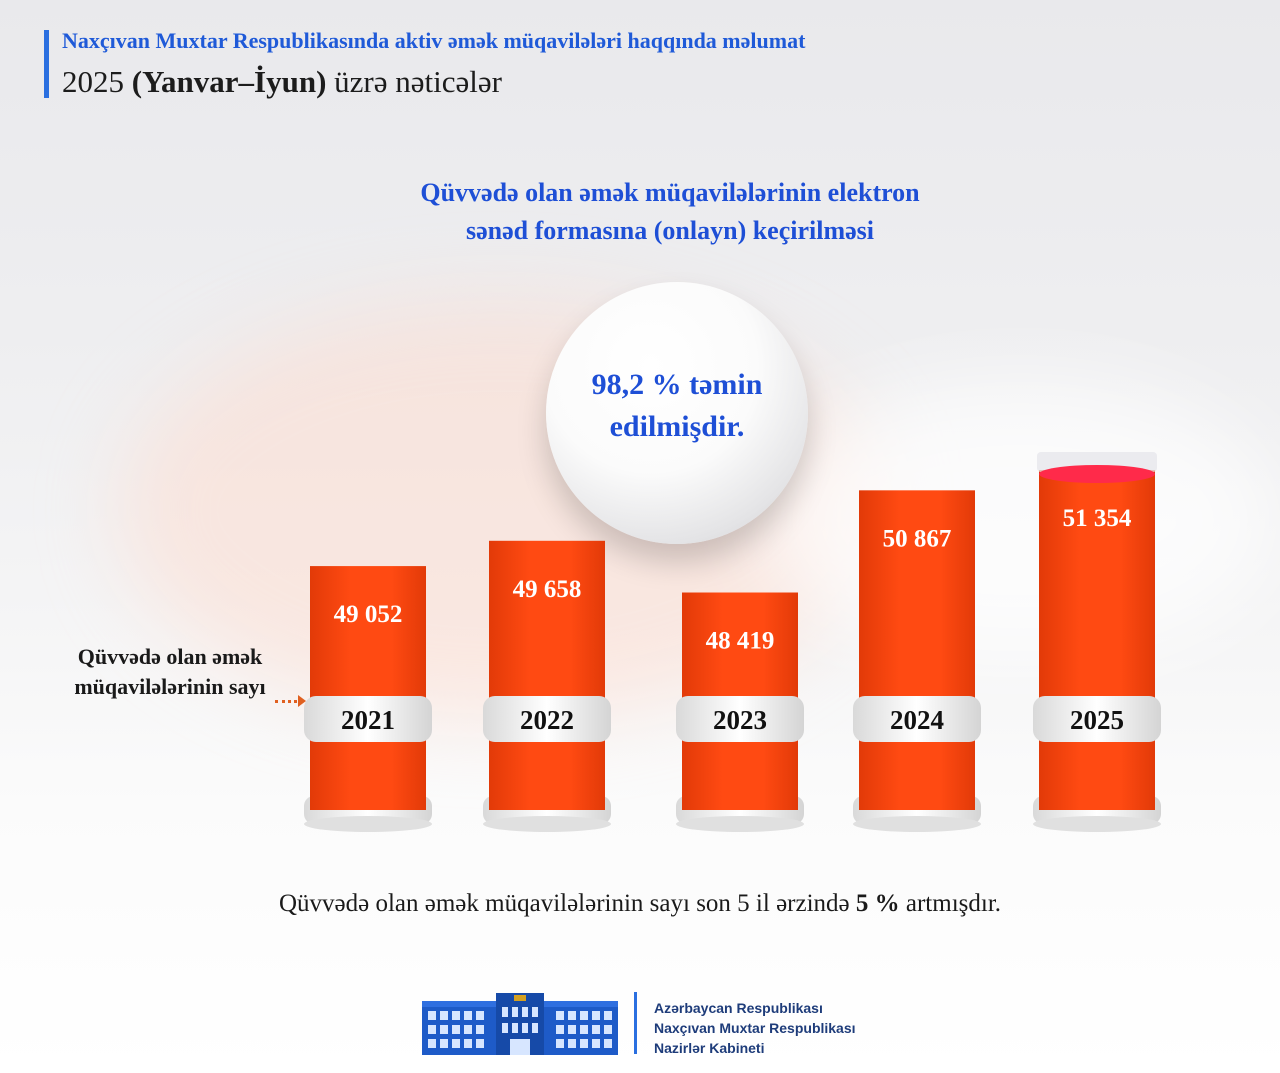  What do you see at coordinates (670, 230) in the screenshot?
I see `chart-heading-line: sənəd formasına (onlayn) keçirilməsi` at bounding box center [670, 230].